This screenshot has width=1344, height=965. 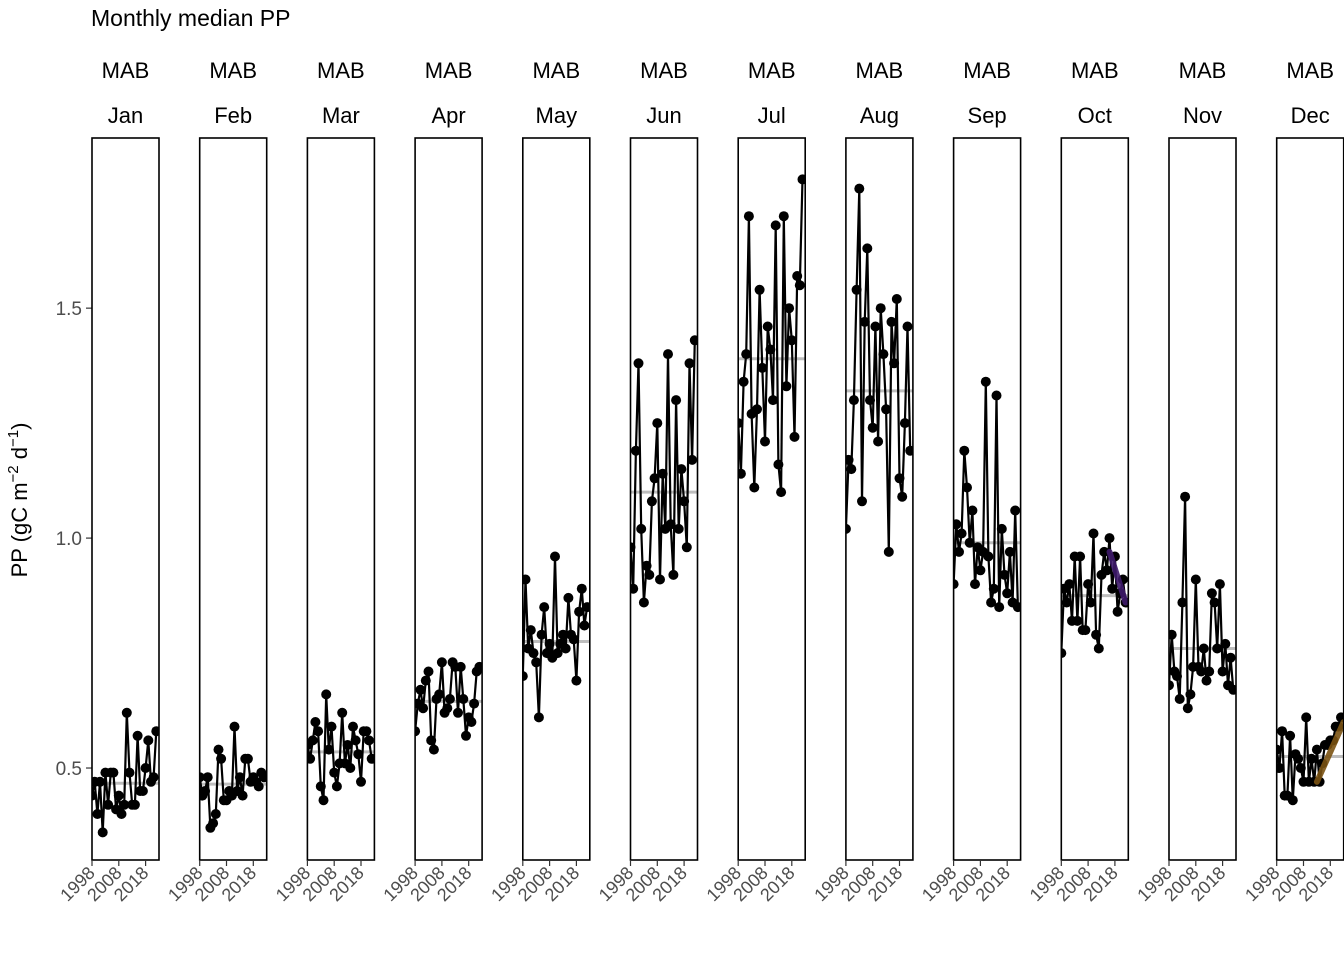 What do you see at coordinates (233, 115) in the screenshot?
I see `facet-month-label: Feb` at bounding box center [233, 115].